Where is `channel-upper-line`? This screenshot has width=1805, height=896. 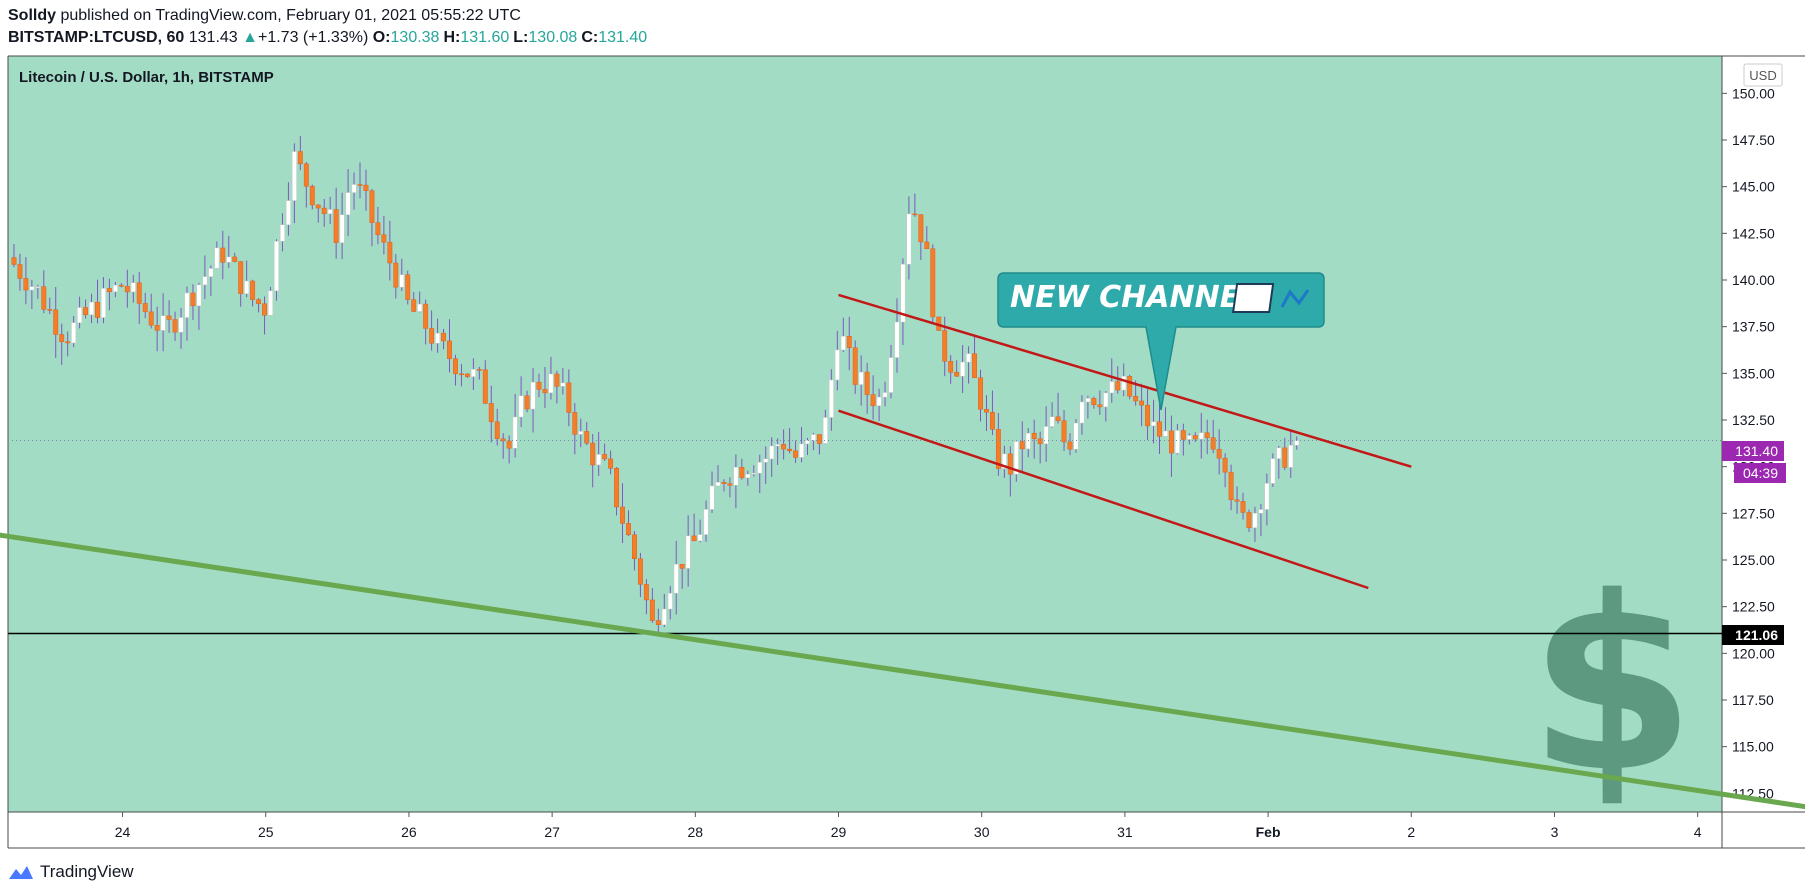 channel-upper-line is located at coordinates (1125, 380).